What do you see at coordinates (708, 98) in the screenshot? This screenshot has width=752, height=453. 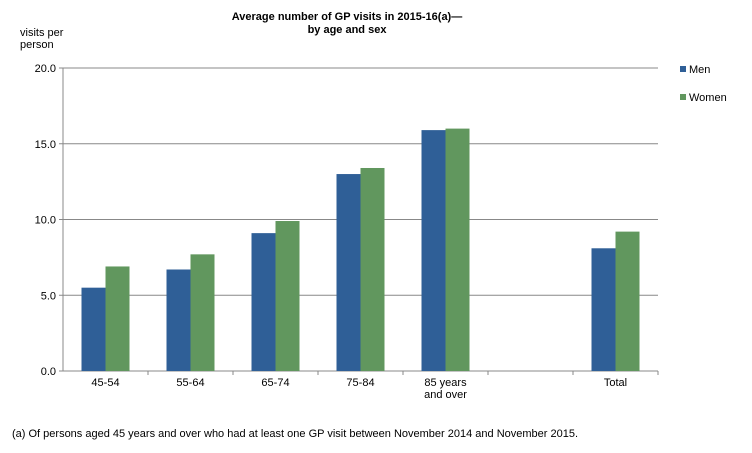 I see `legend-label-women: Women` at bounding box center [708, 98].